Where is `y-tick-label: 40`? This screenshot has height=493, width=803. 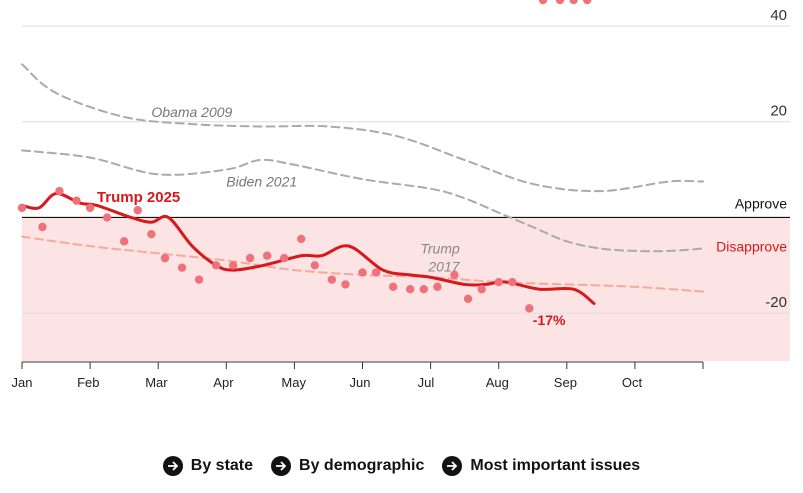
y-tick-label: 40 is located at coordinates (778, 15).